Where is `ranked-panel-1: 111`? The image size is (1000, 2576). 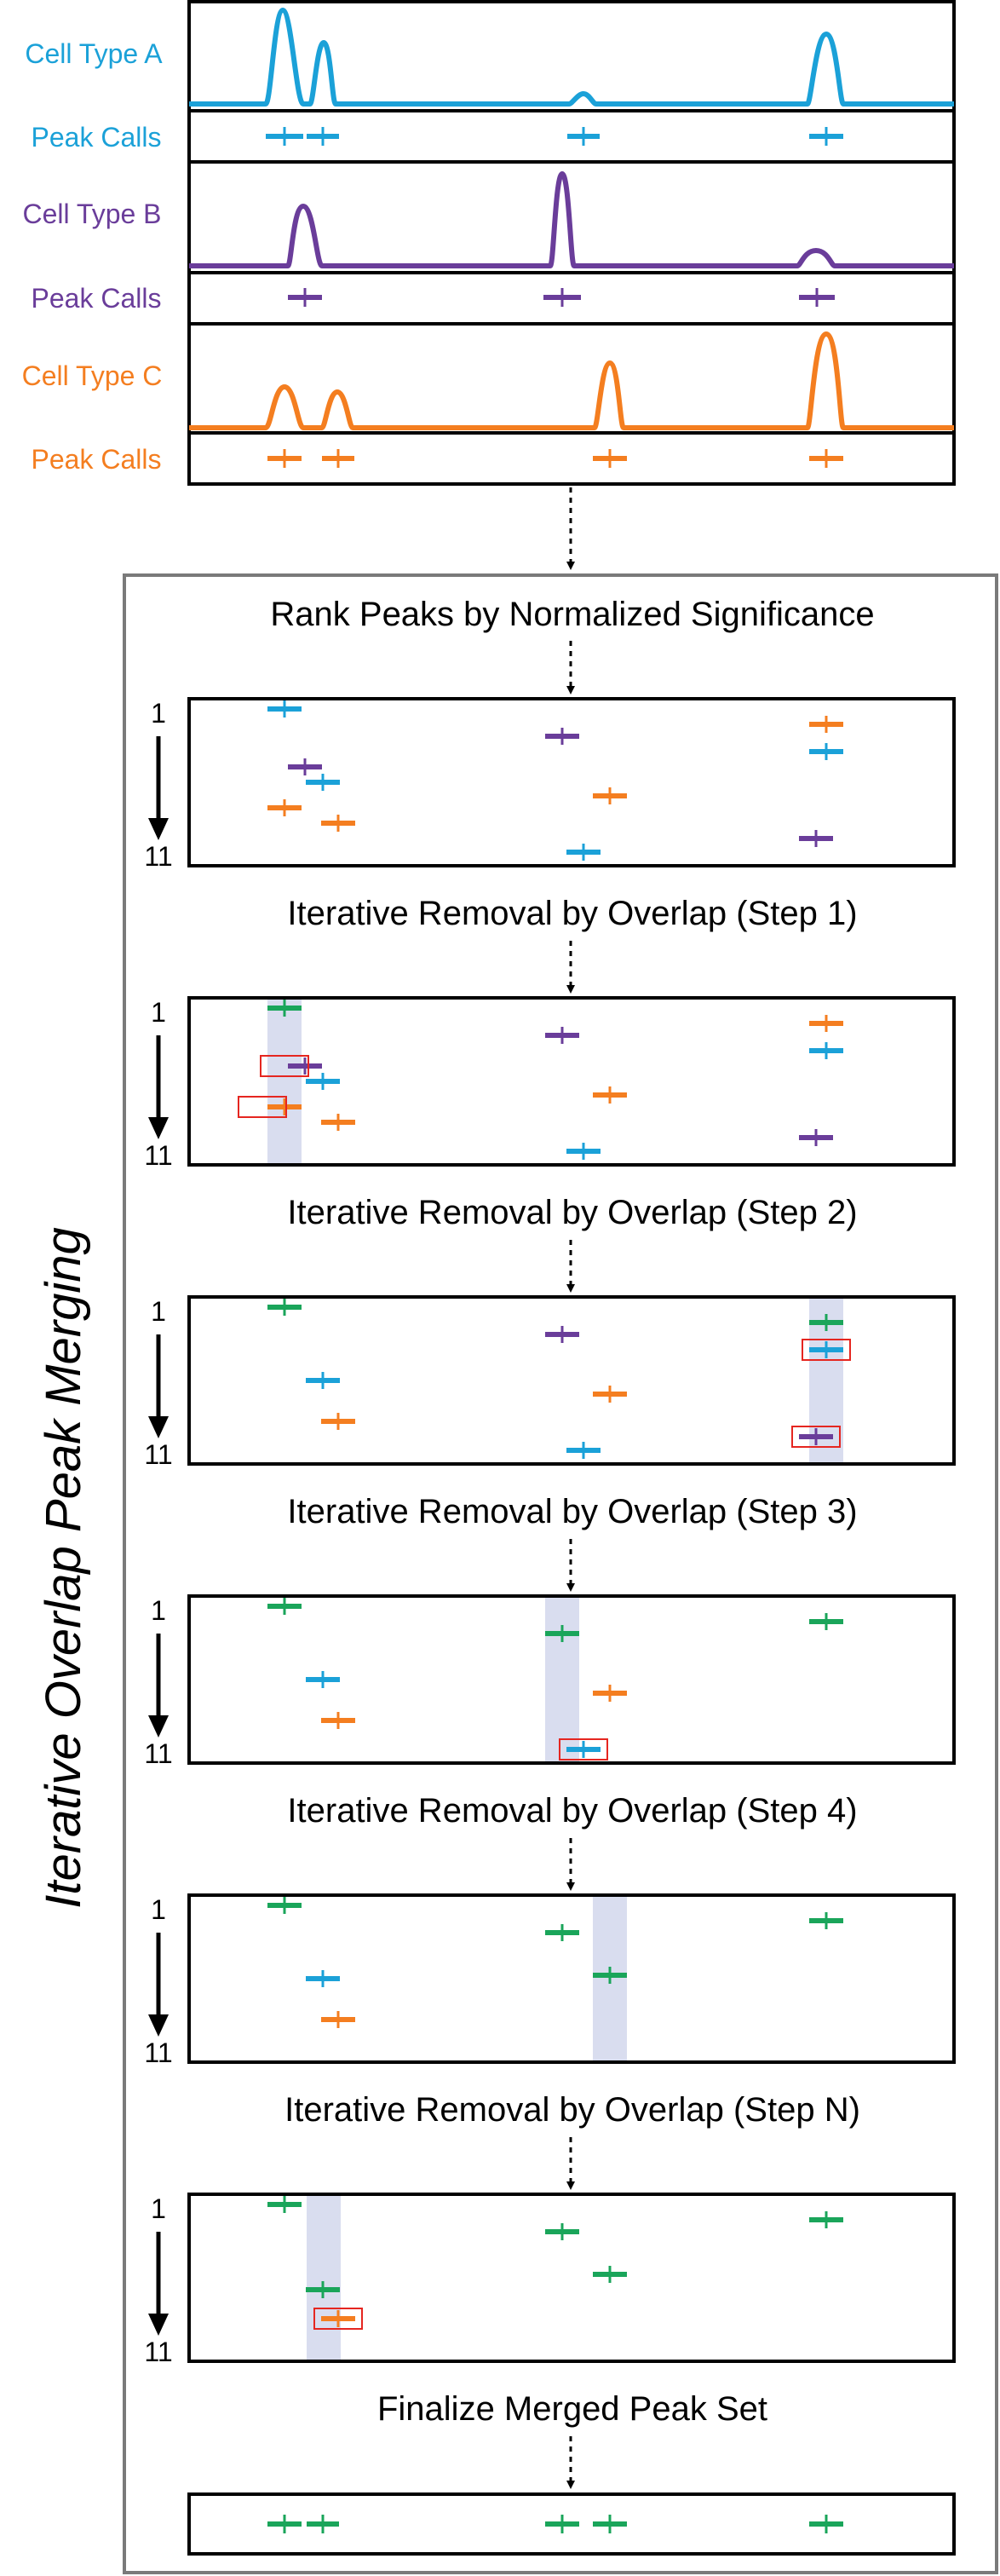 ranked-panel-1: 111 is located at coordinates (550, 784).